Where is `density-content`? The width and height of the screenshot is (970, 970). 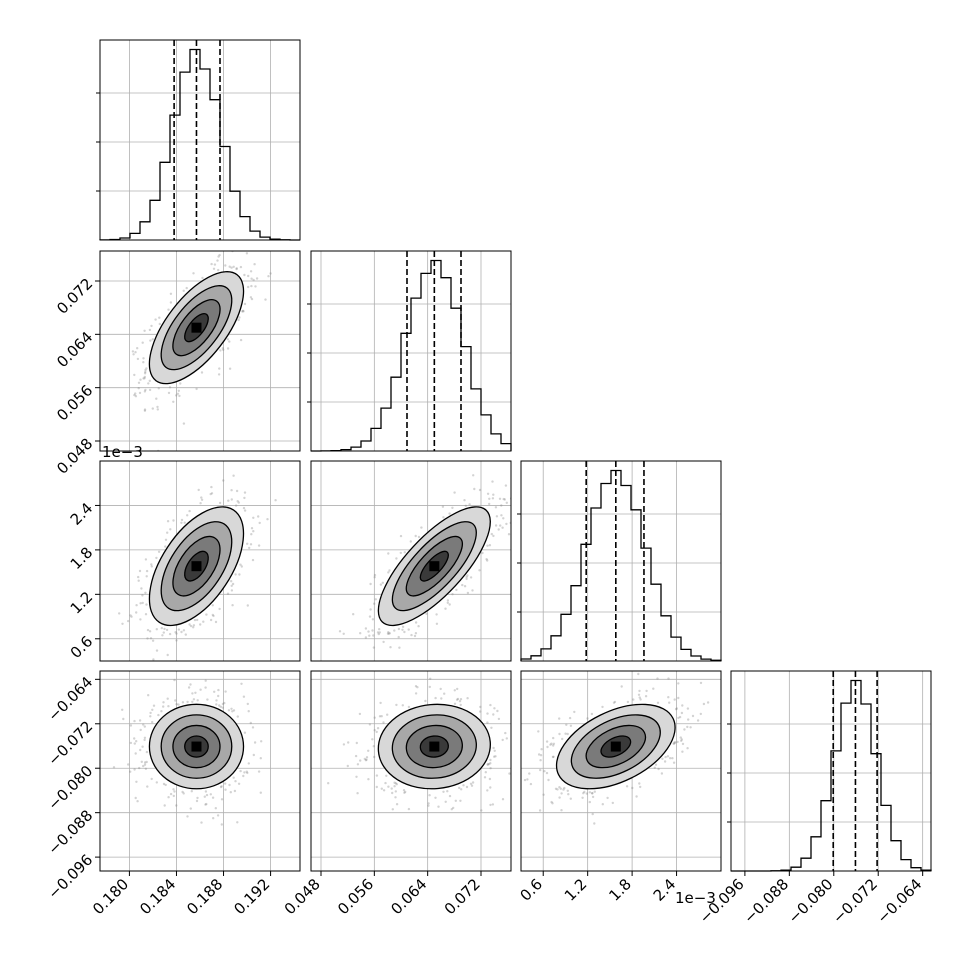
density-content is located at coordinates (197, 567).